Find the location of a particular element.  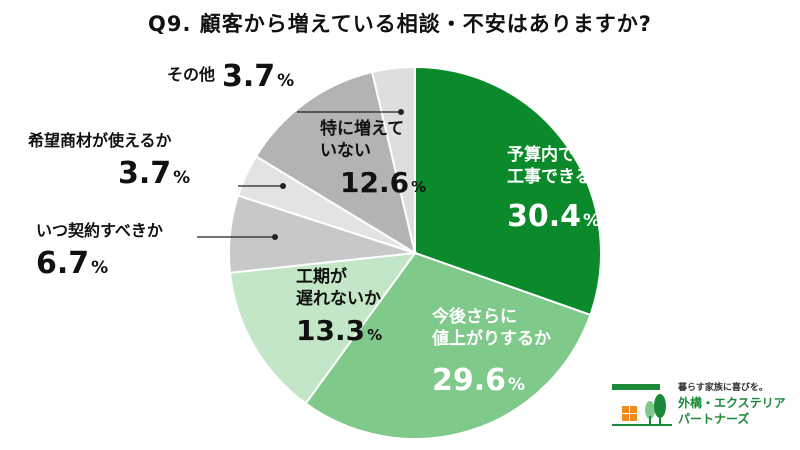

slice-category-label: 工事できるか is located at coordinates (558, 177).